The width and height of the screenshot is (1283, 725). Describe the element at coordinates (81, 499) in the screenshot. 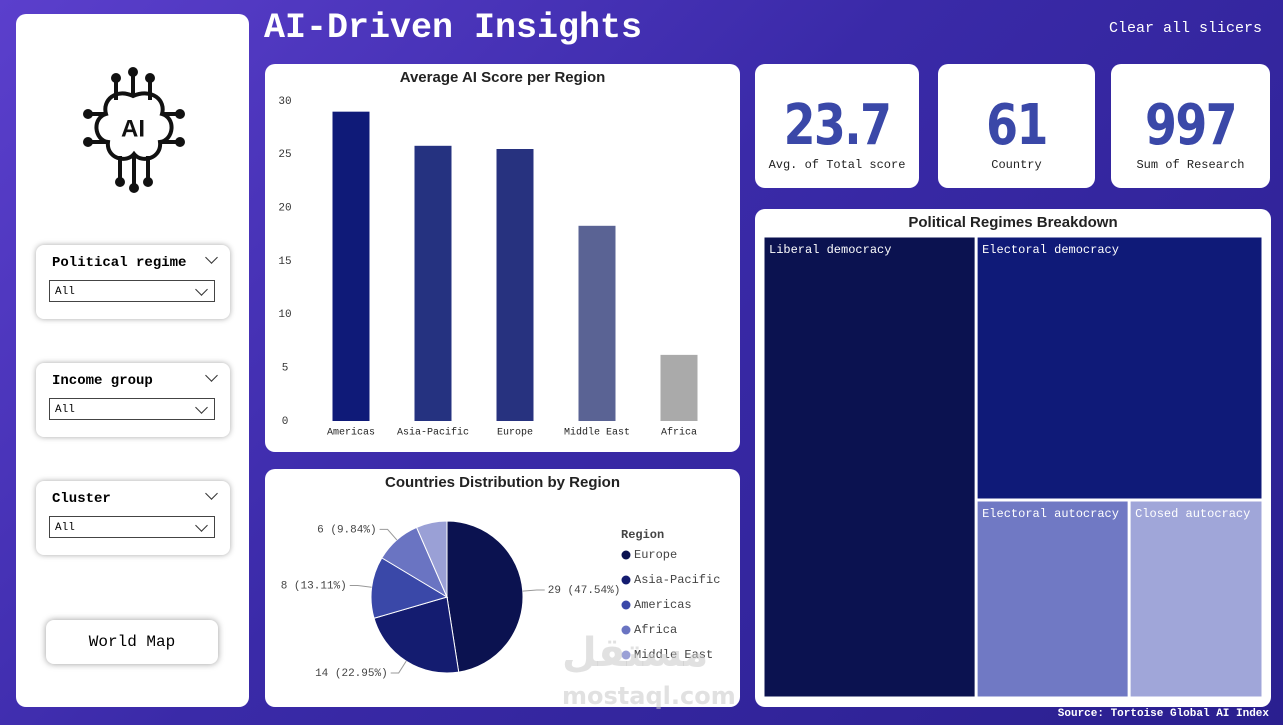

I see `slicer-label: Cluster` at that location.